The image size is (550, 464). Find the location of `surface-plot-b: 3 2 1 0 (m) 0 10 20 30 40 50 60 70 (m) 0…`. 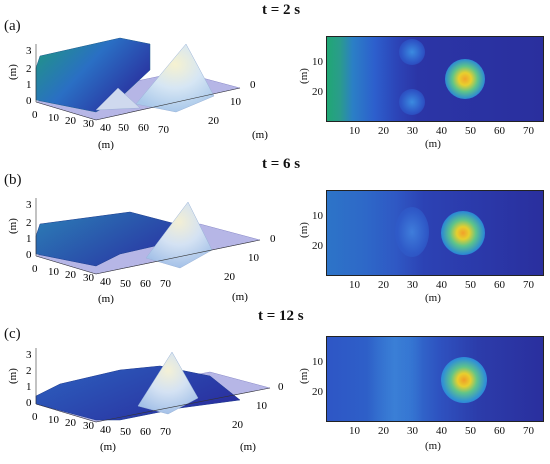

surface-plot-b: 3 2 1 0 (m) 0 10 20 30 40 50 60 70 (m) 0… is located at coordinates (141, 251).